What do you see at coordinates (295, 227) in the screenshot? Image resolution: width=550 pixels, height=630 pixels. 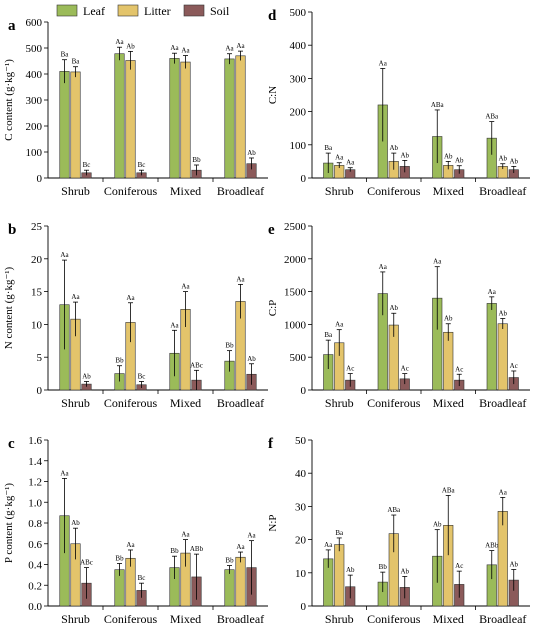 I see `y-tick-label: 2500` at bounding box center [295, 227].